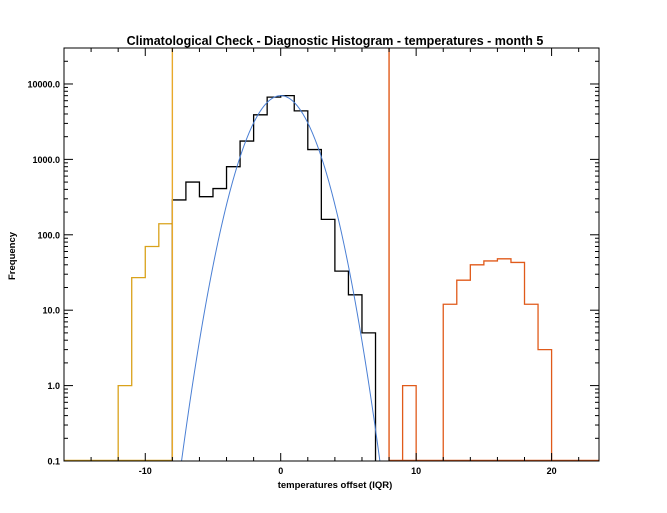 The image size is (667, 513). Describe the element at coordinates (552, 471) in the screenshot. I see `x-tick-label: 20` at that location.